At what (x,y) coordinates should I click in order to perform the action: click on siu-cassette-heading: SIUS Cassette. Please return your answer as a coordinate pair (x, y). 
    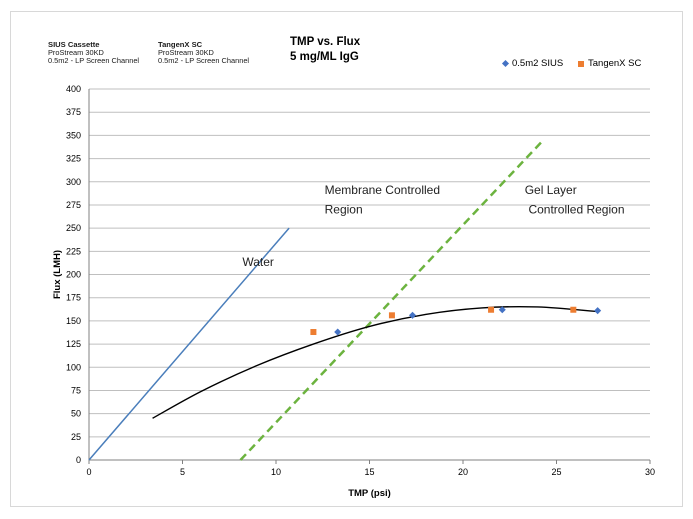
    Looking at the image, I should click on (74, 44).